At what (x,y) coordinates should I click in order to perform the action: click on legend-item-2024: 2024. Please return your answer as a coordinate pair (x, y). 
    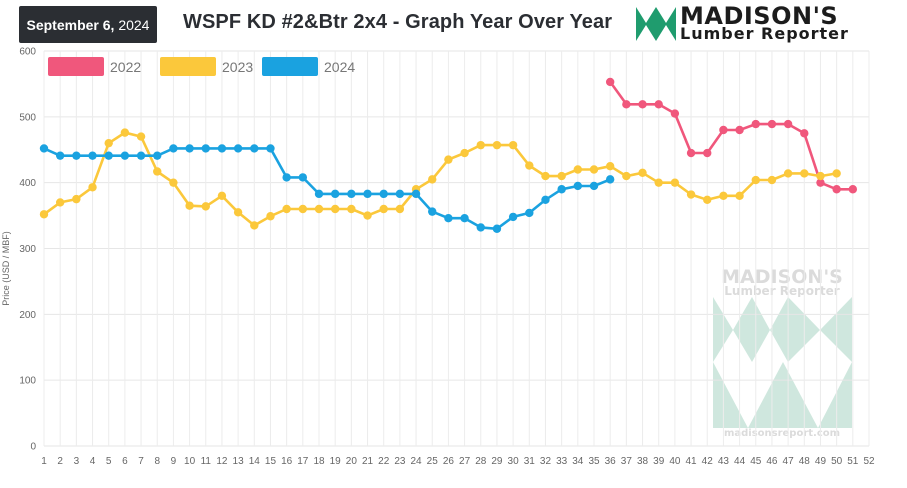
    Looking at the image, I should click on (308, 66).